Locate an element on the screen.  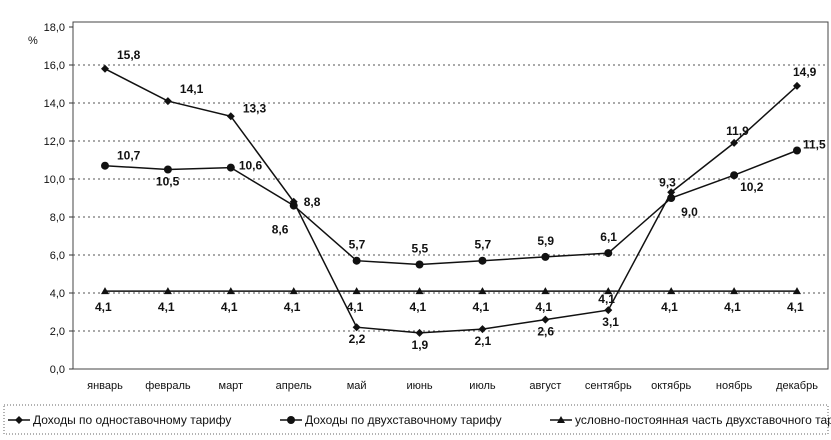
data-label: 10,6 is located at coordinates (251, 166).